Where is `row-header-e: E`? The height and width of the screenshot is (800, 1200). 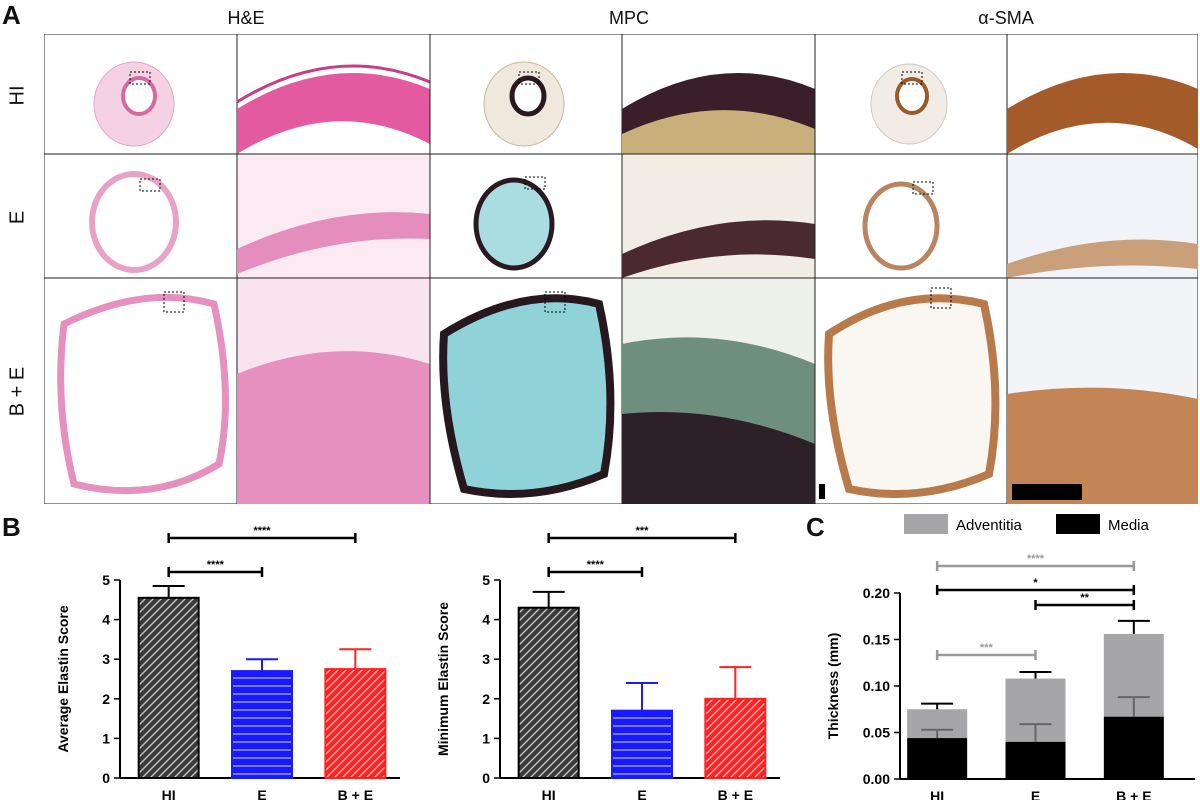 row-header-e: E is located at coordinates (17, 217).